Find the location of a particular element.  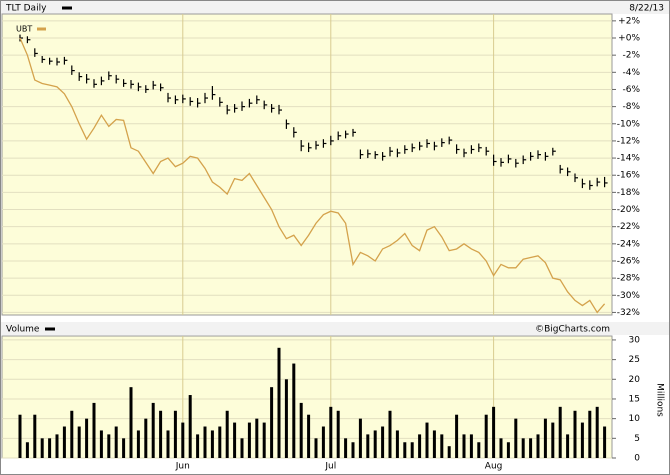

x-tick-label: Jun is located at coordinates (182, 467).